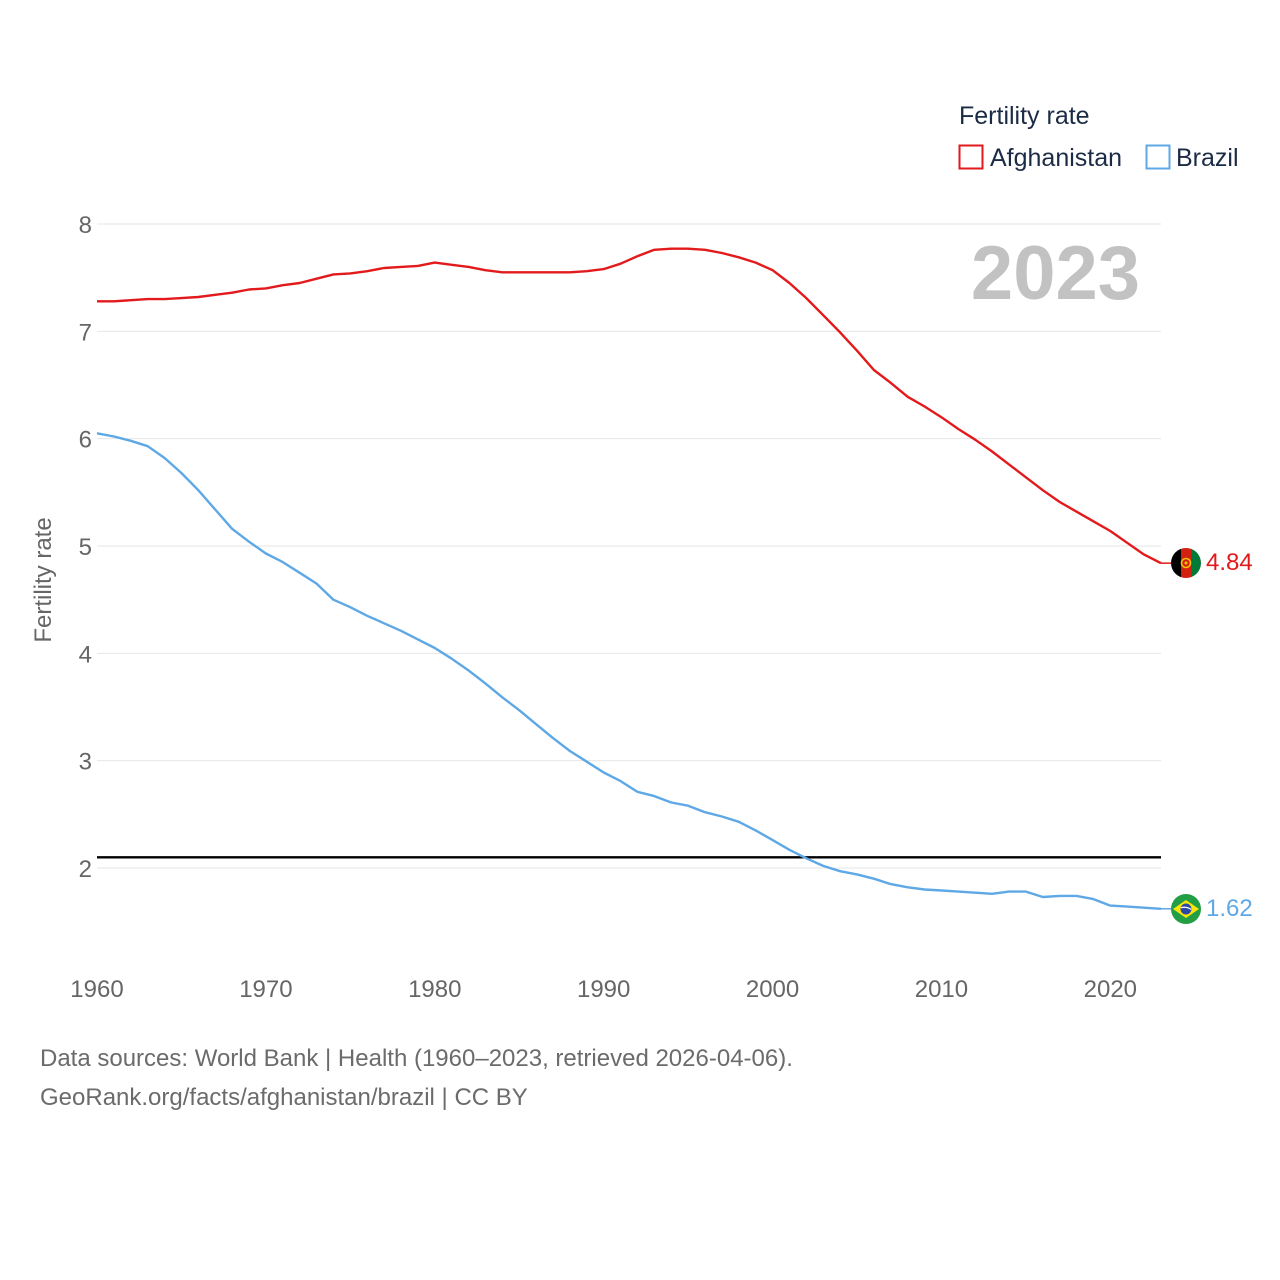 The image size is (1280, 1280). What do you see at coordinates (85, 332) in the screenshot?
I see `y-tick-label: 7` at bounding box center [85, 332].